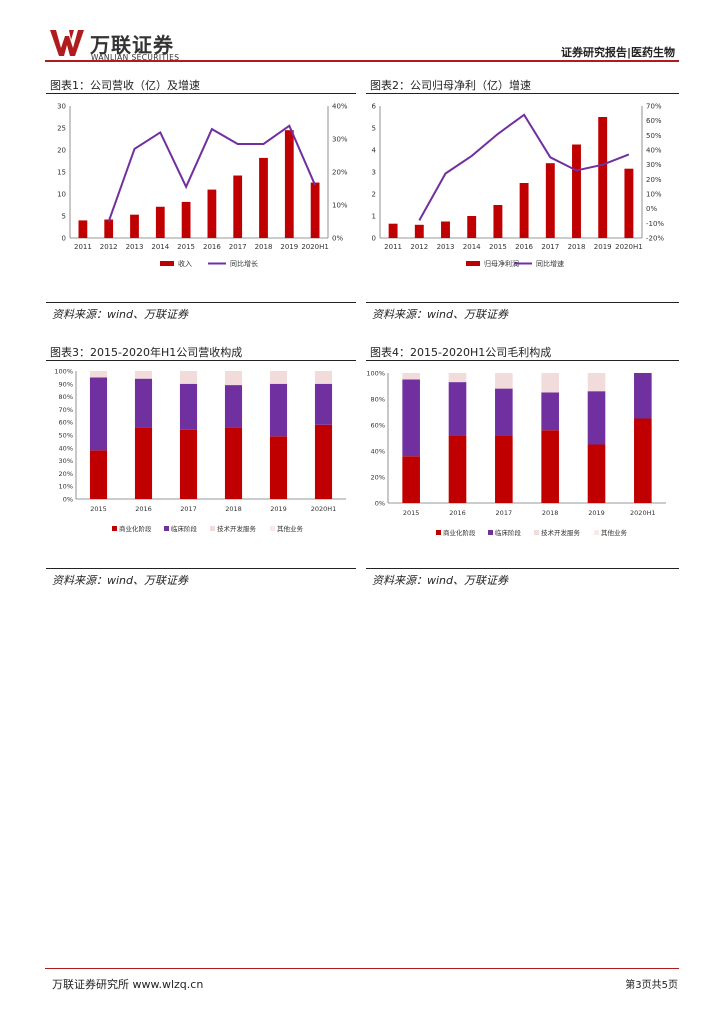 This screenshot has height=1024, width=724. What do you see at coordinates (64, 239) in the screenshot?
I see `y-tick-label-left: 0` at bounding box center [64, 239].